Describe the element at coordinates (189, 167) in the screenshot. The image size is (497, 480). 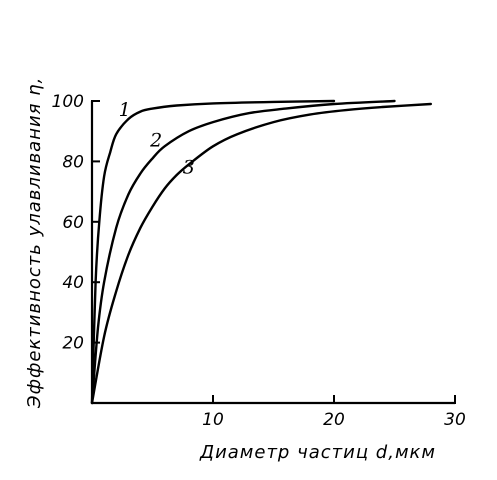
I see `curve-label-3: 3` at that location.